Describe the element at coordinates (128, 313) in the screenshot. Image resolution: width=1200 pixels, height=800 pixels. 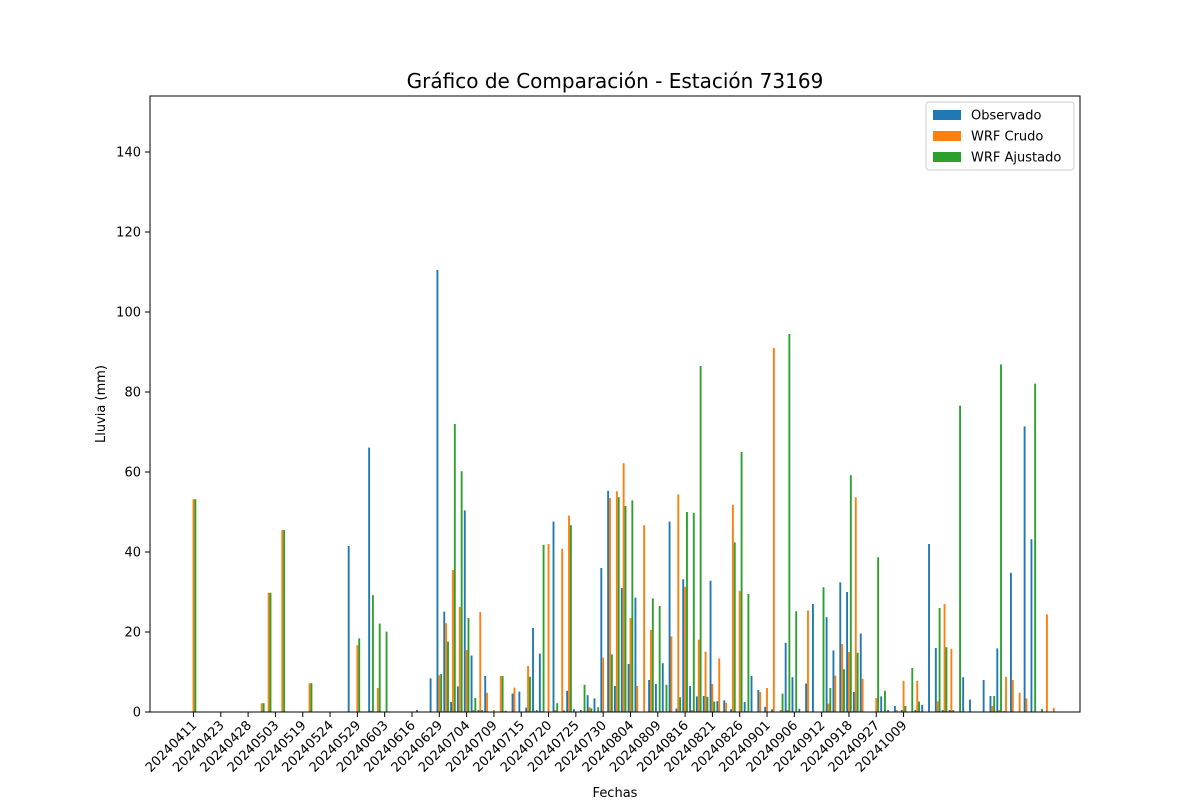
I see `y-tick-label: 100` at that location.